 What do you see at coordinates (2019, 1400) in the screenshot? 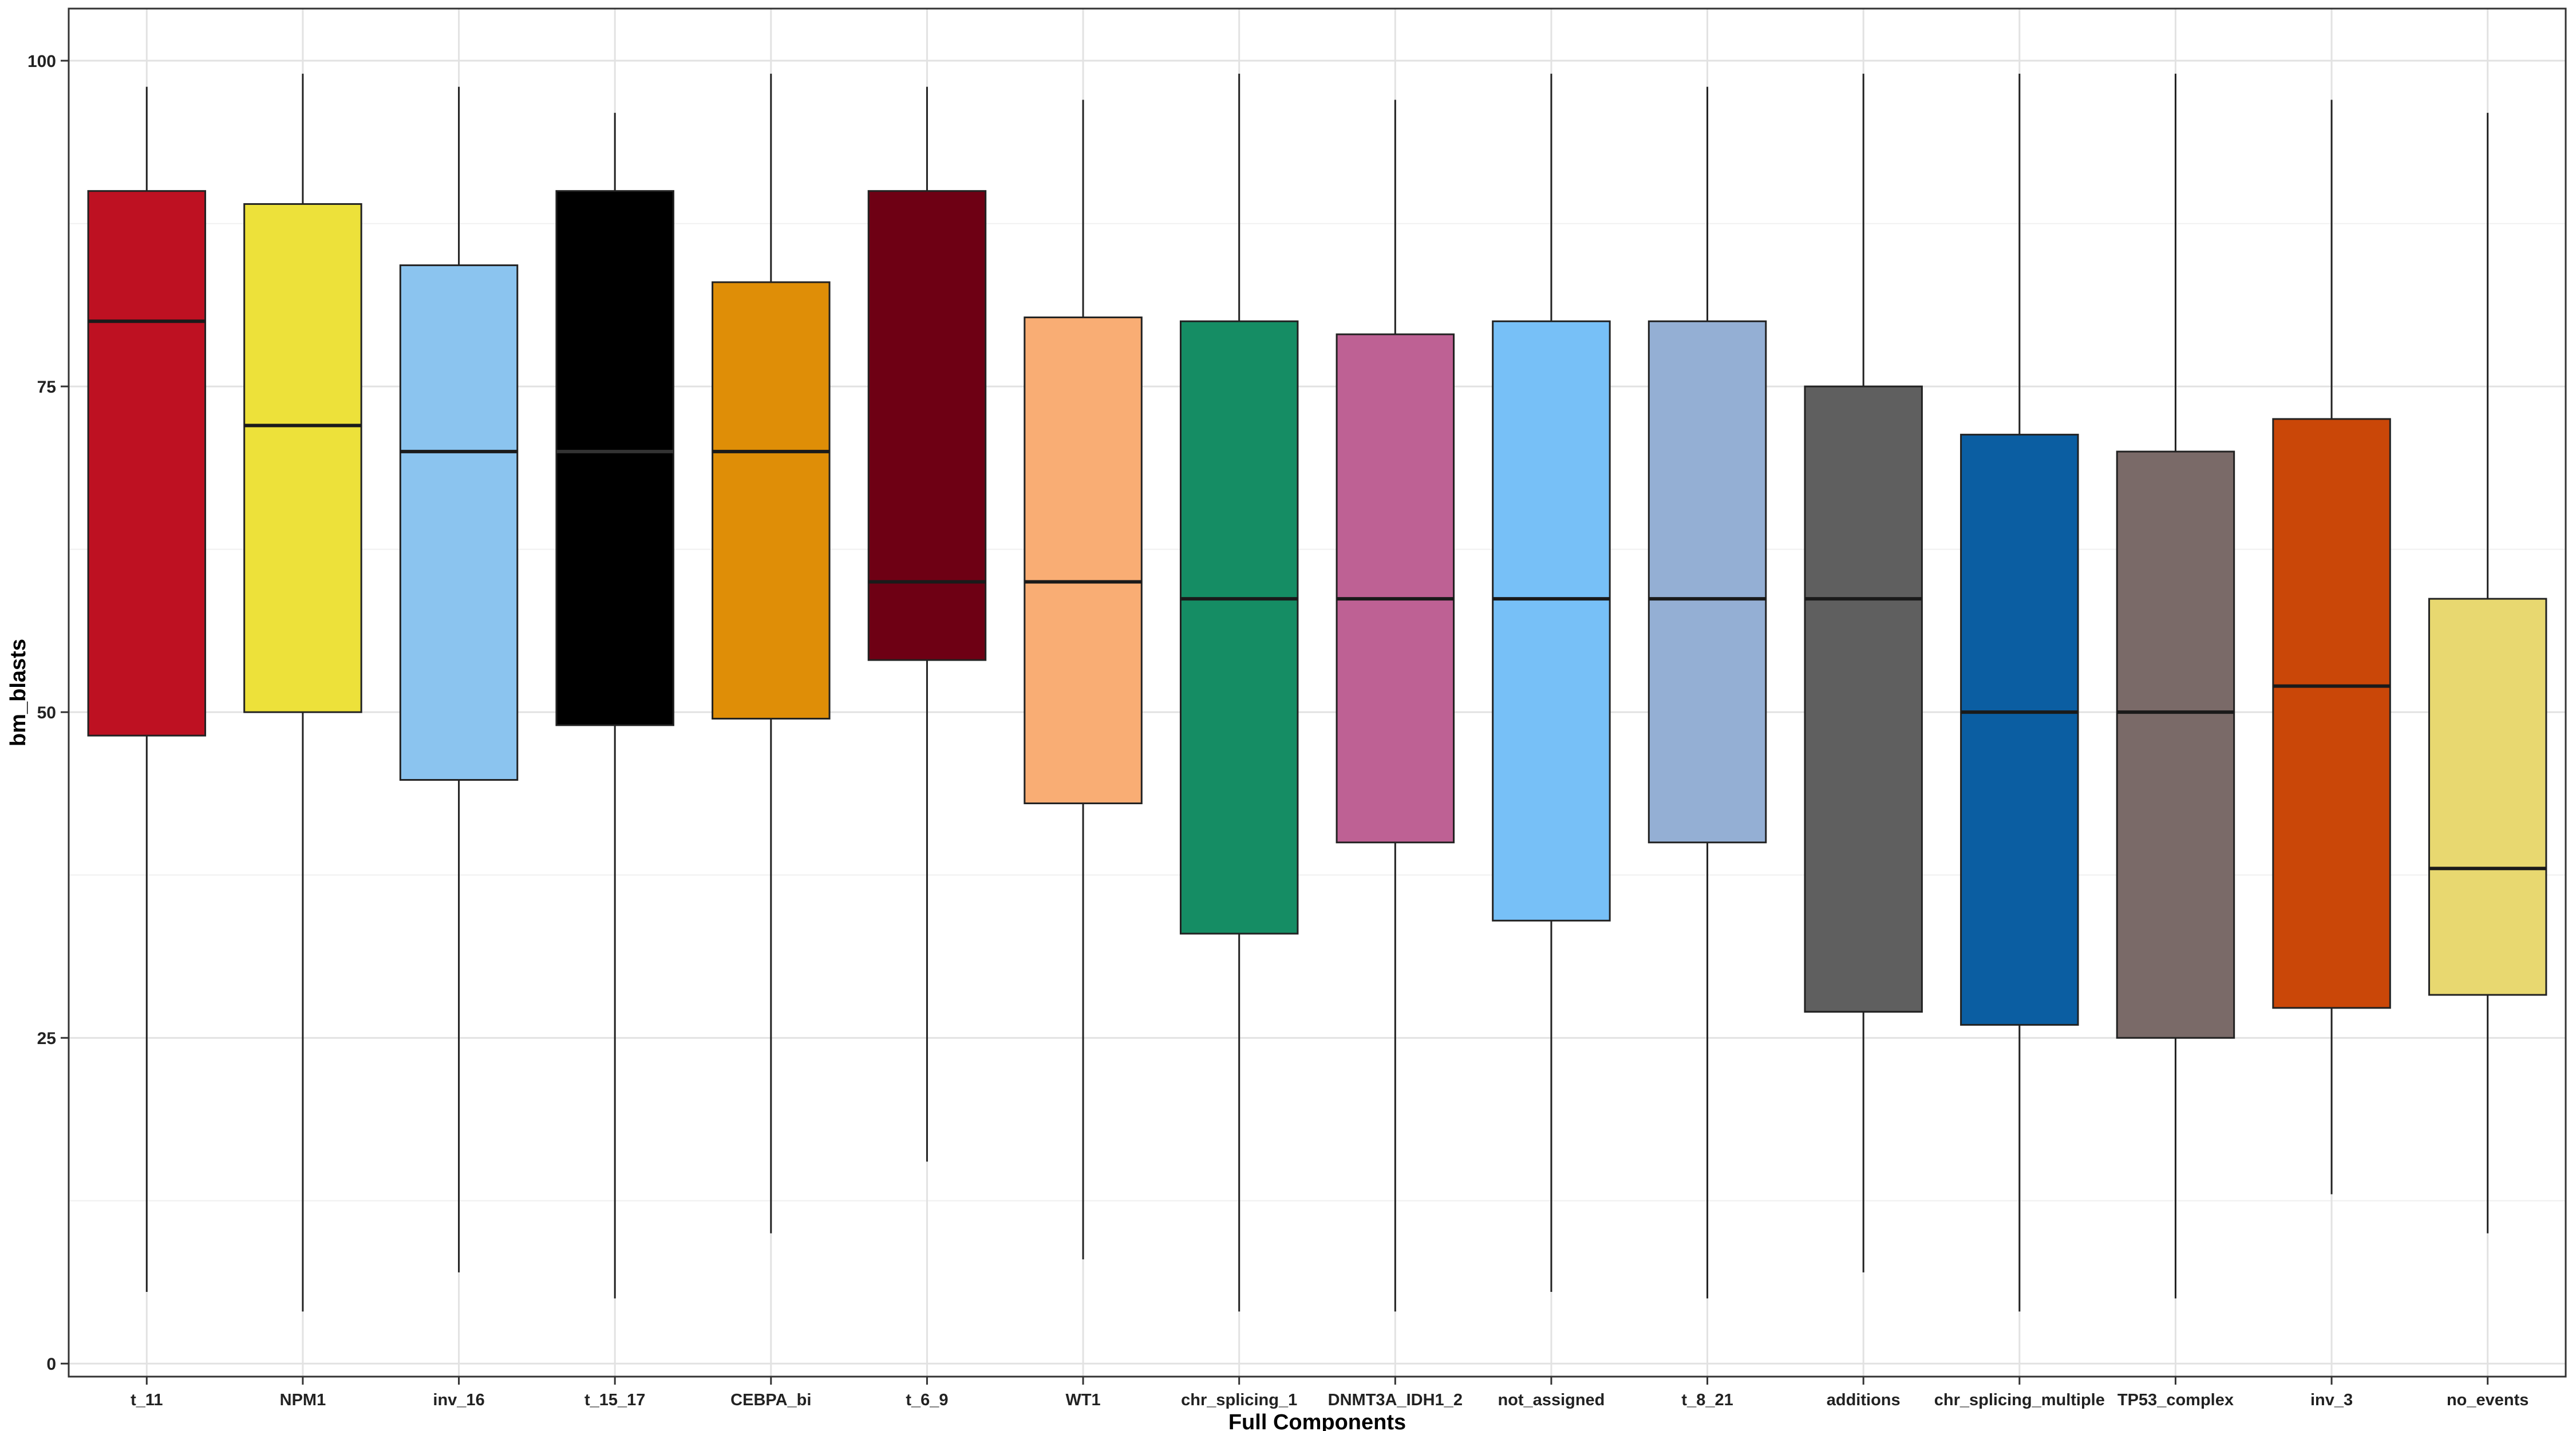
I see `x-tick-label: chr_splicing_multiple` at bounding box center [2019, 1400].